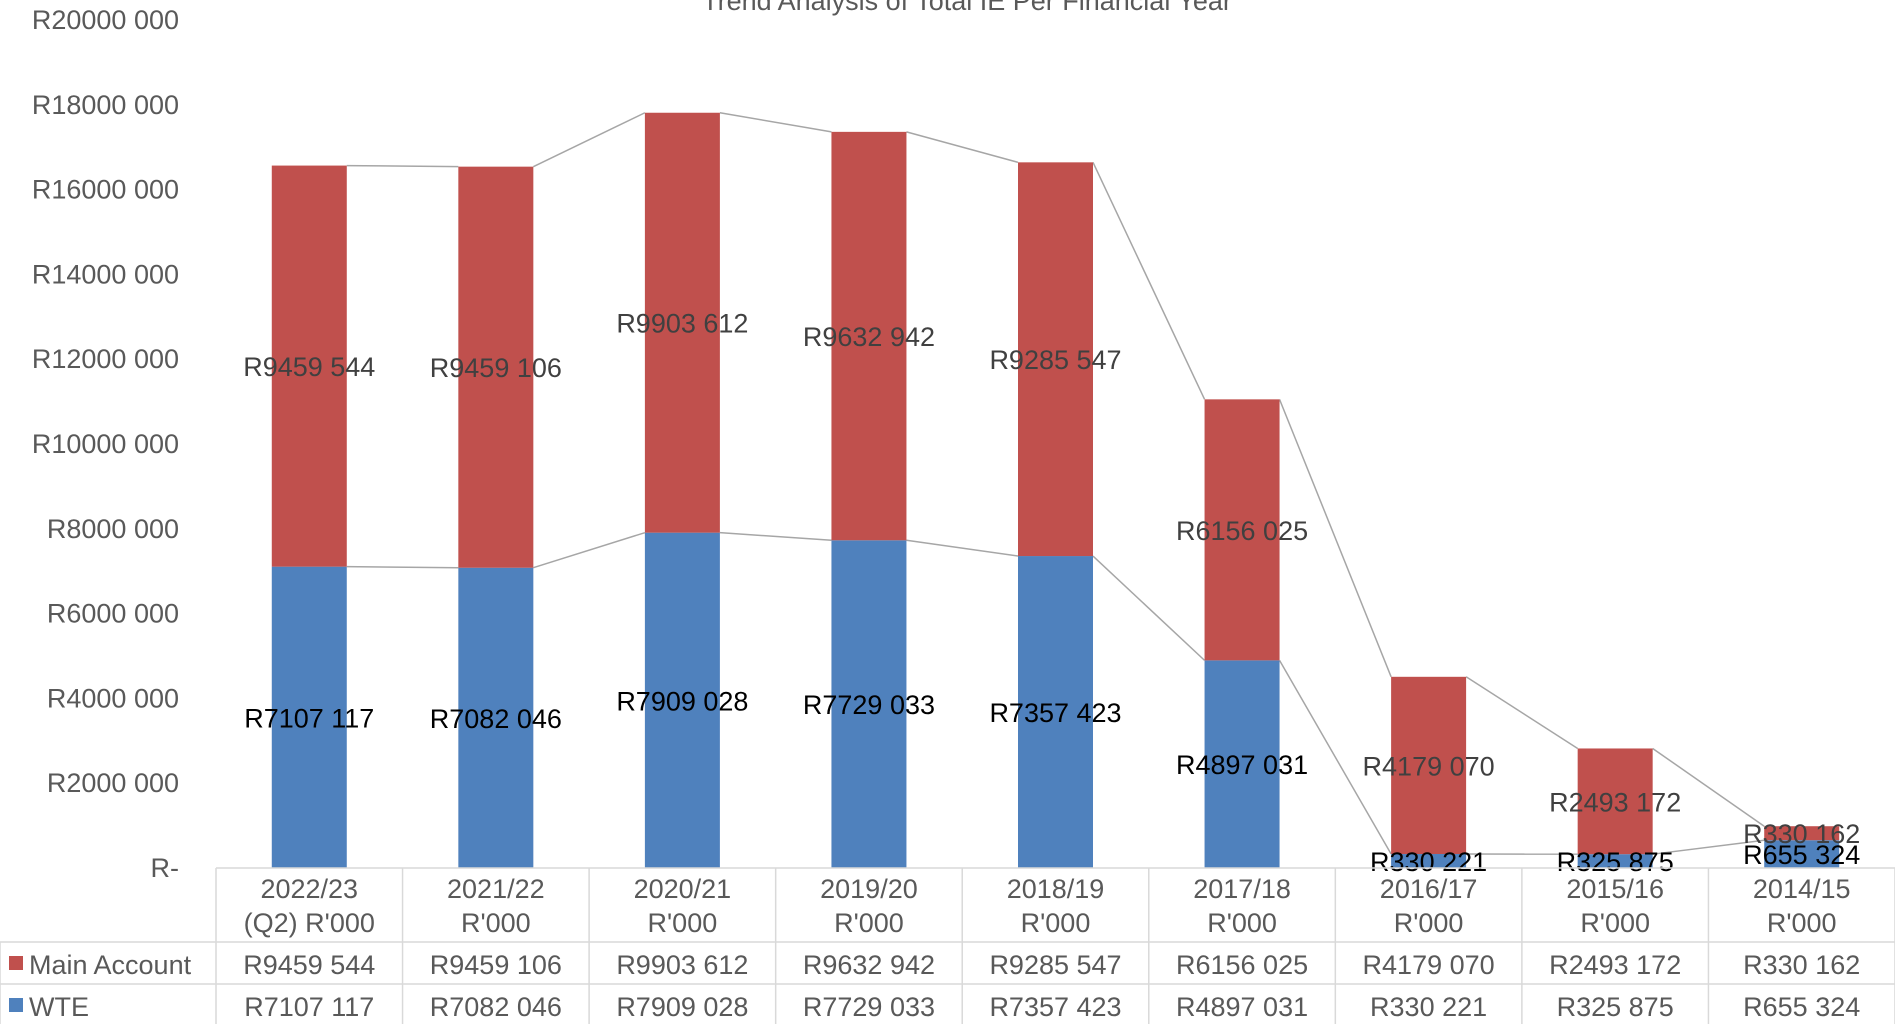 The width and height of the screenshot is (1895, 1024). What do you see at coordinates (113, 698) in the screenshot?
I see `y-tick-label: R4000 000` at bounding box center [113, 698].